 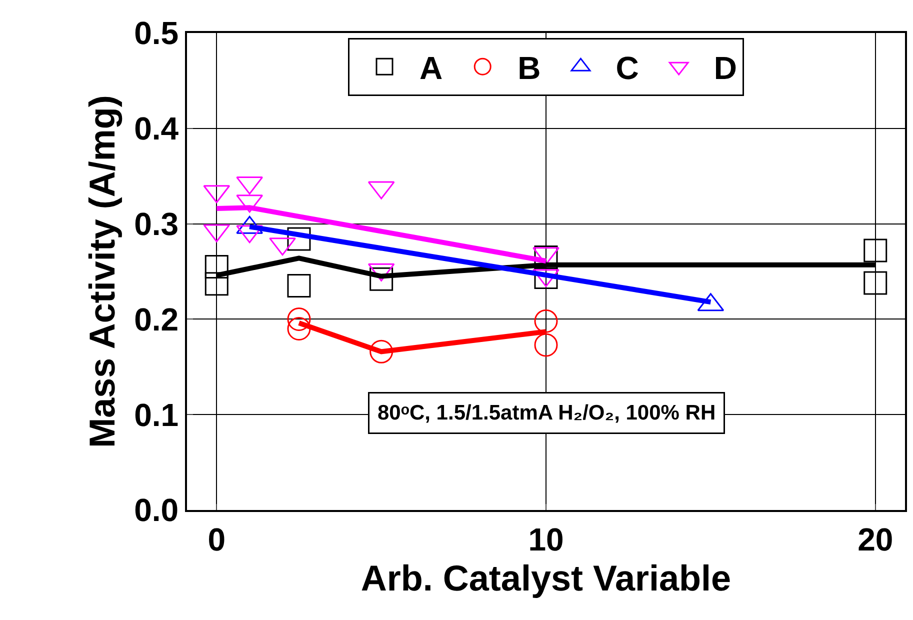 What do you see at coordinates (156, 128) in the screenshot?
I see `y-tick-label: 0.4` at bounding box center [156, 128].